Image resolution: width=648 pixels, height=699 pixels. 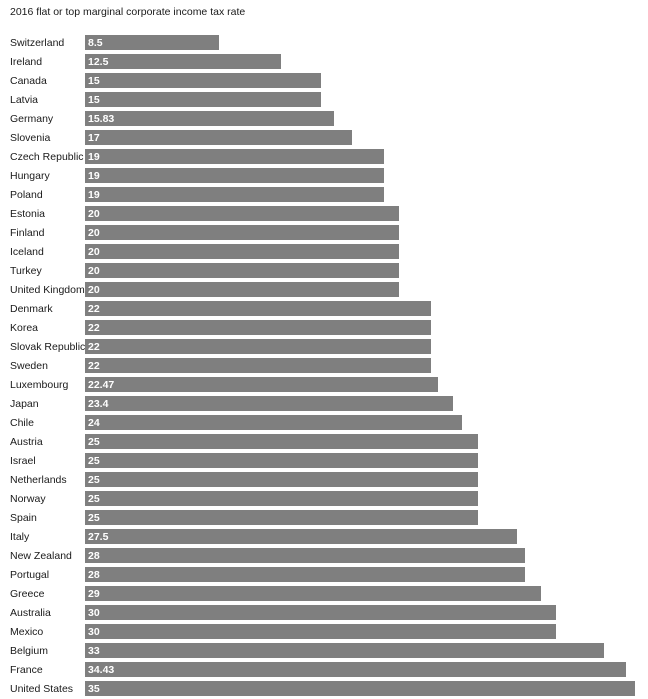 What do you see at coordinates (219, 137) in the screenshot?
I see `bar: 17` at bounding box center [219, 137].